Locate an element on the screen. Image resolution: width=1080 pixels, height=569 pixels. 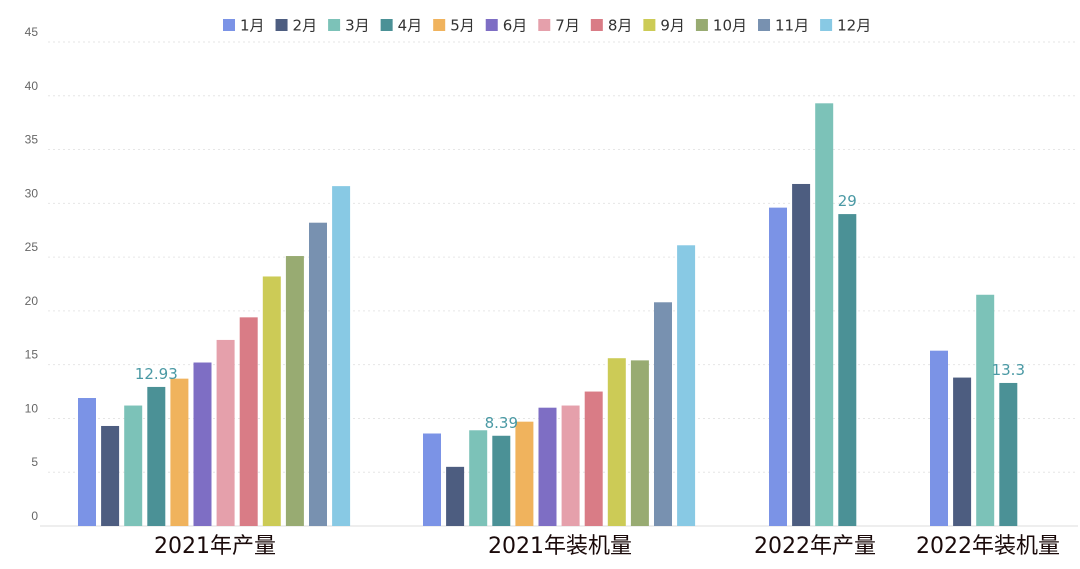
x-axis-categories: 2021年产量 2021年装机量 2022年产量 2022年装机量 is located at coordinates (607, 546).